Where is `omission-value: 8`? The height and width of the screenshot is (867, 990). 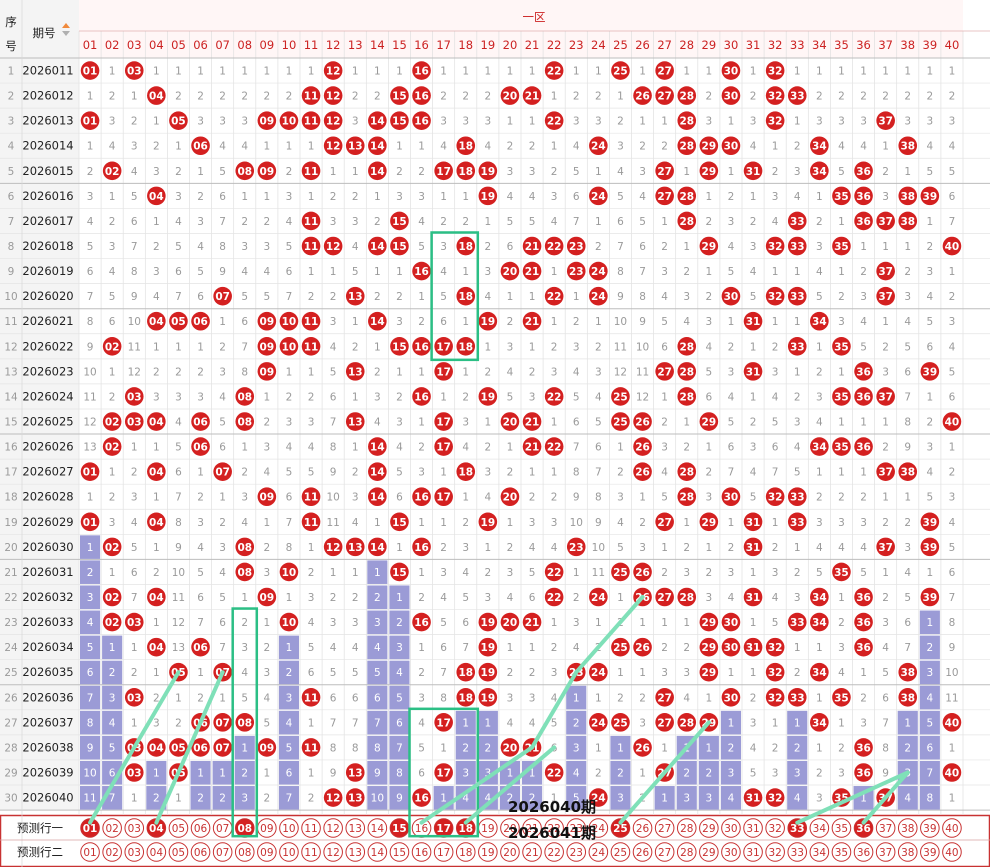
omission-value: 8 is located at coordinates (885, 748).